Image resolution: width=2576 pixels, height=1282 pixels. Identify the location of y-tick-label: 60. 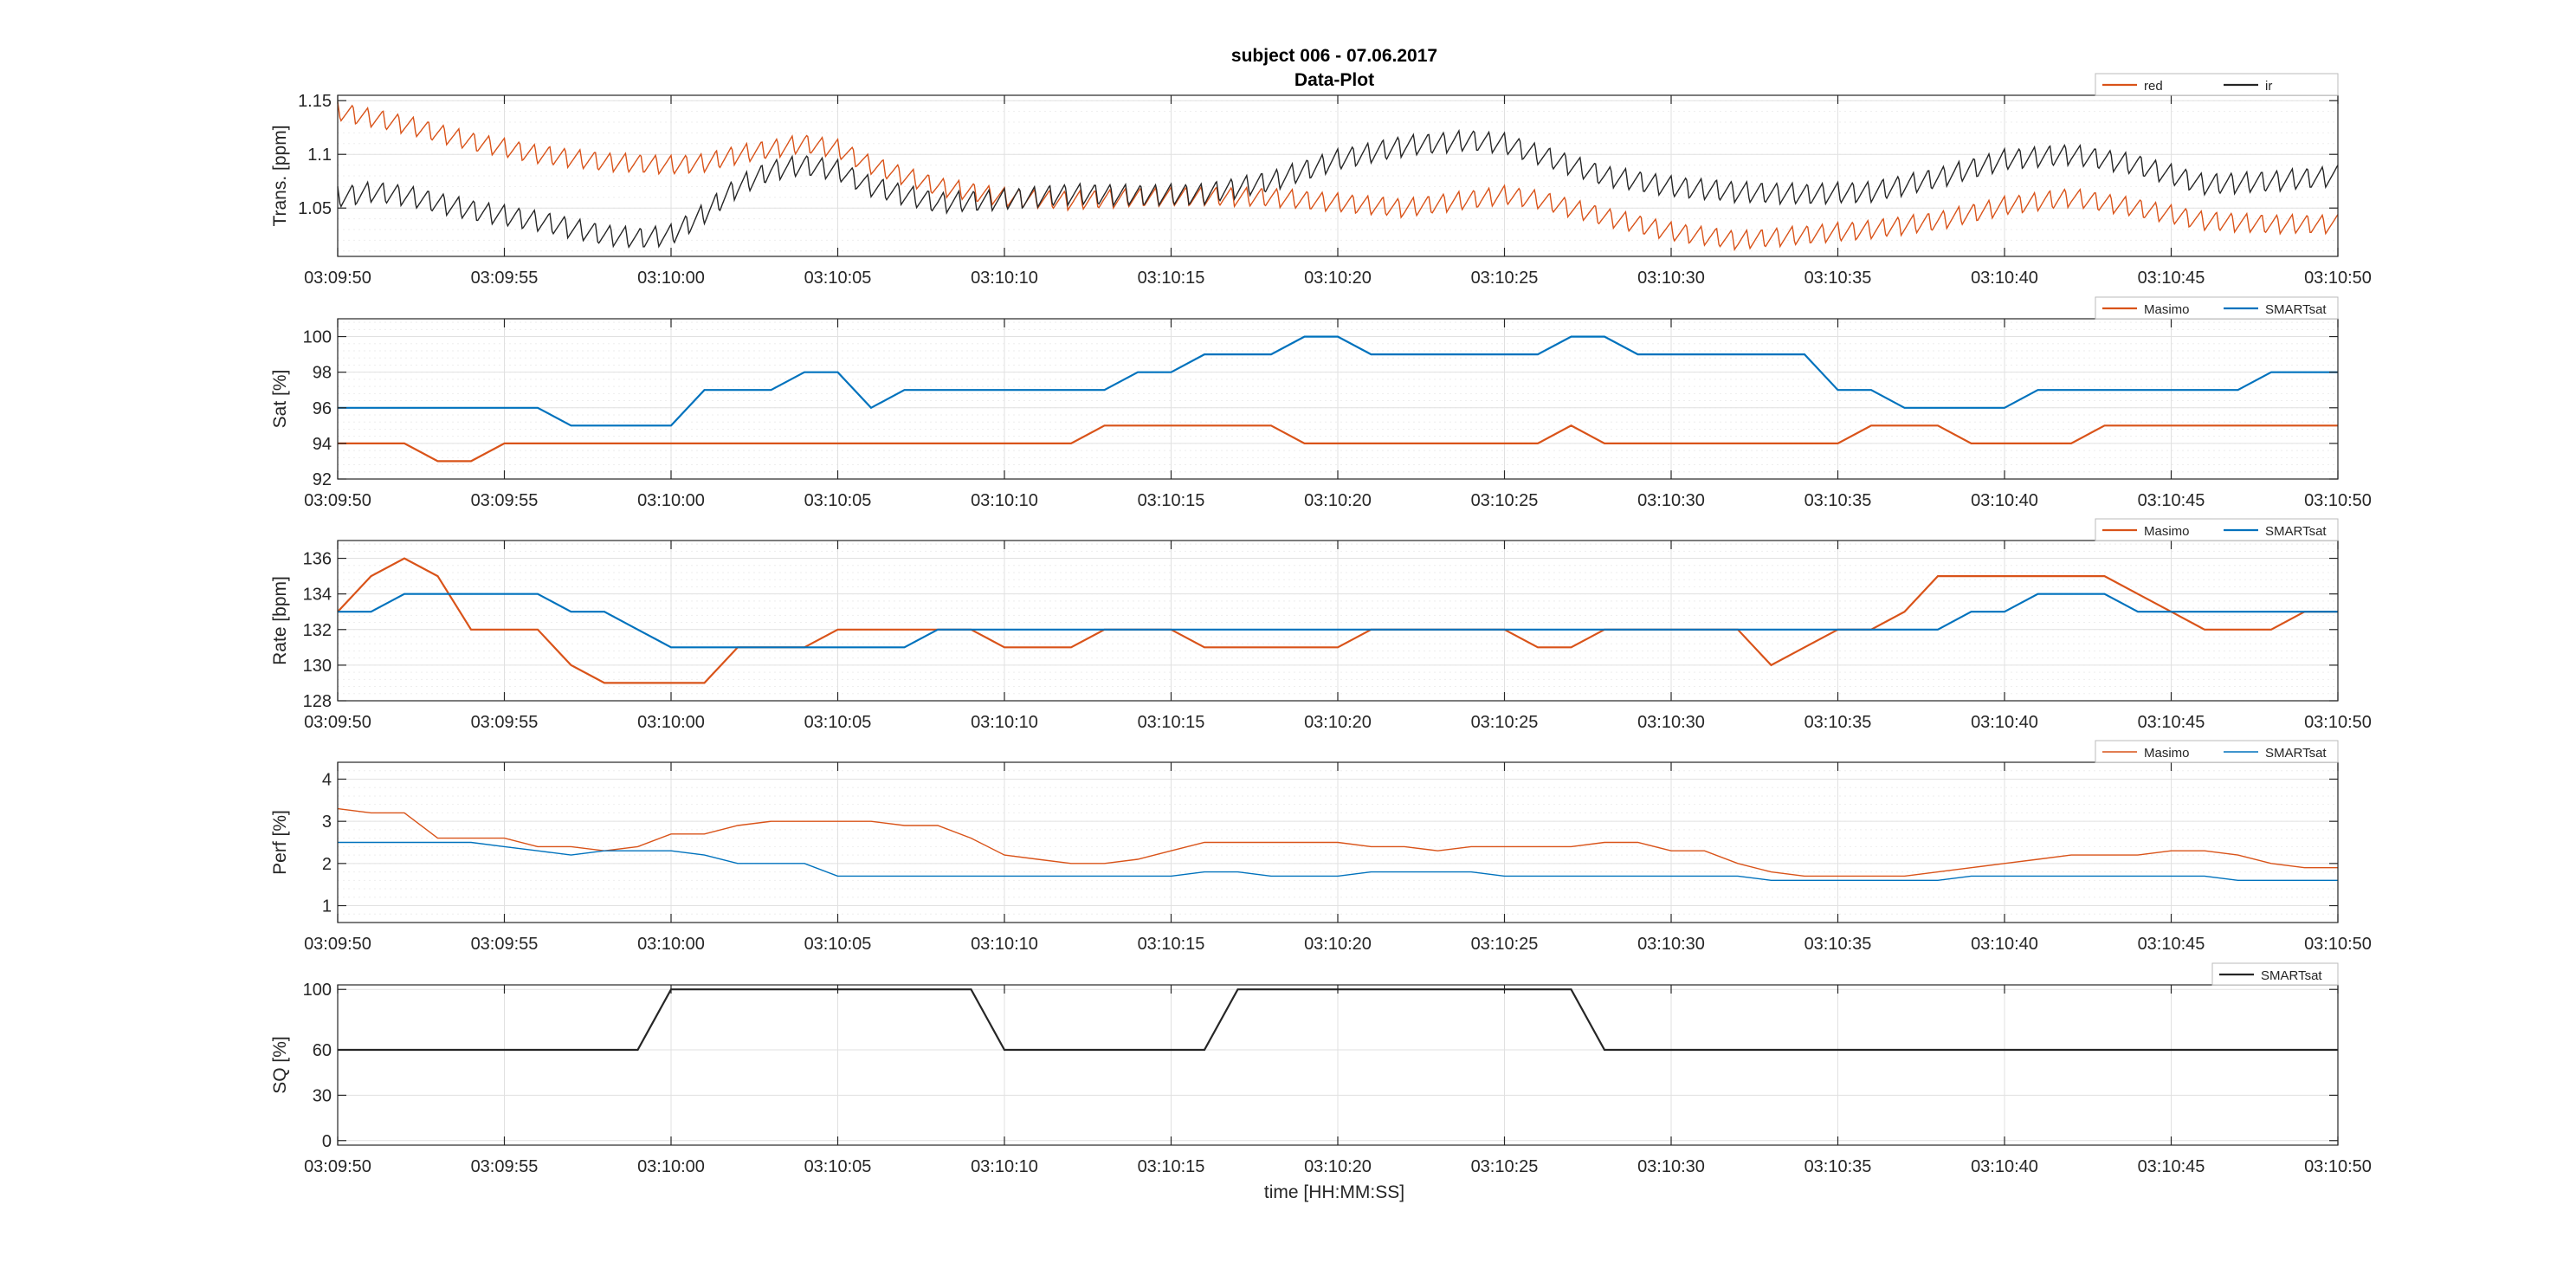
(322, 1050).